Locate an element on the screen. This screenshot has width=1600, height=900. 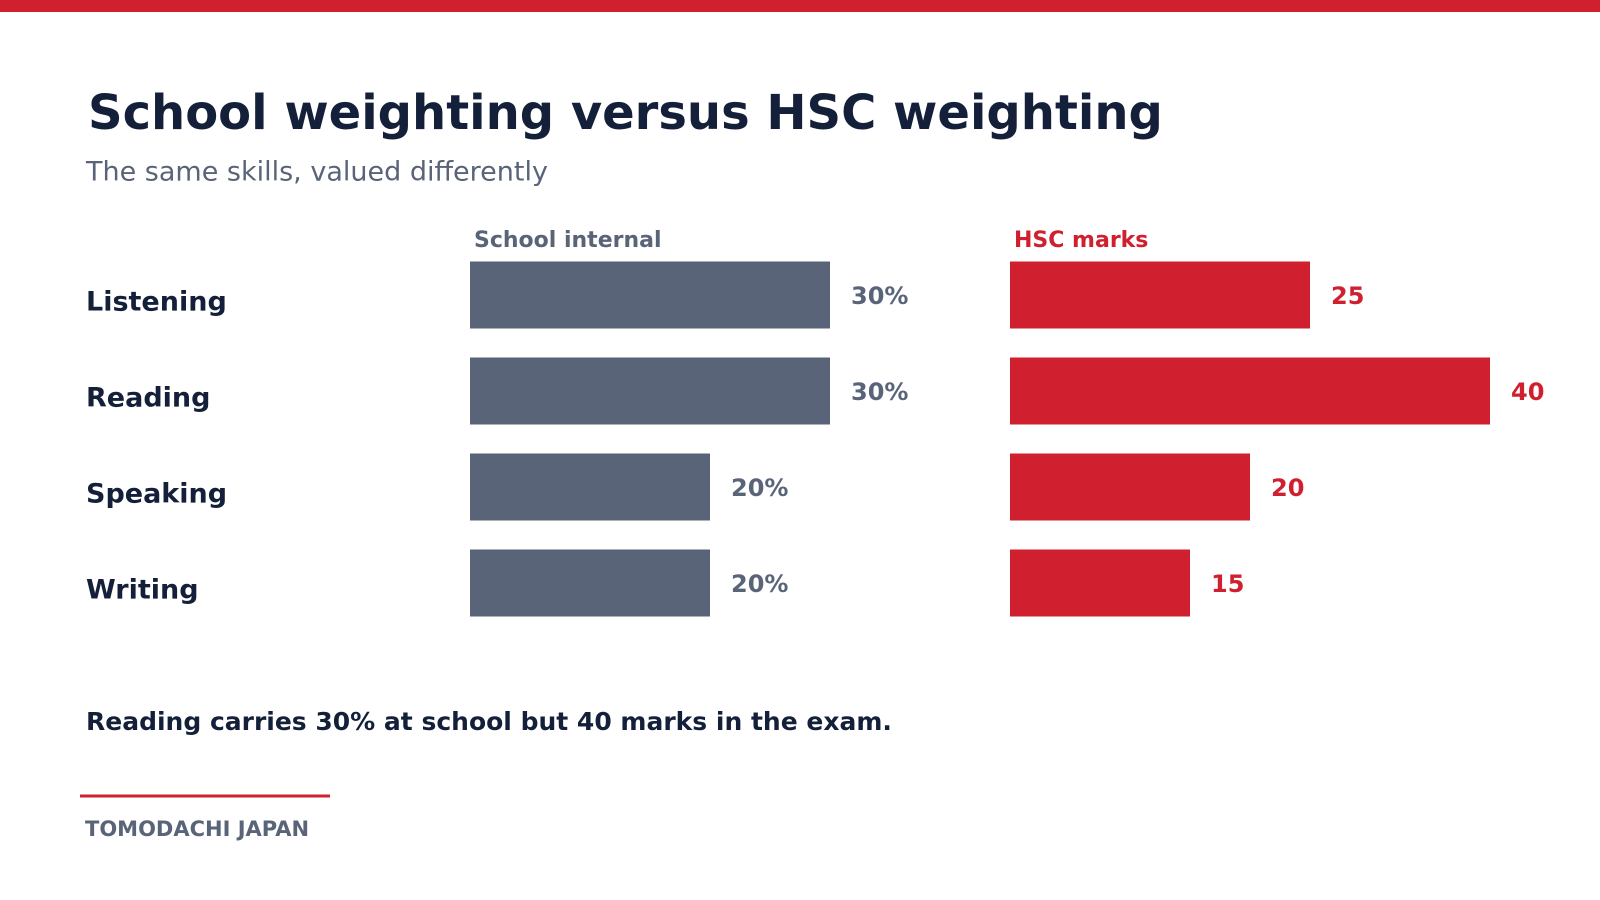
title: School weighting versus HSC weighting is located at coordinates (625, 113).